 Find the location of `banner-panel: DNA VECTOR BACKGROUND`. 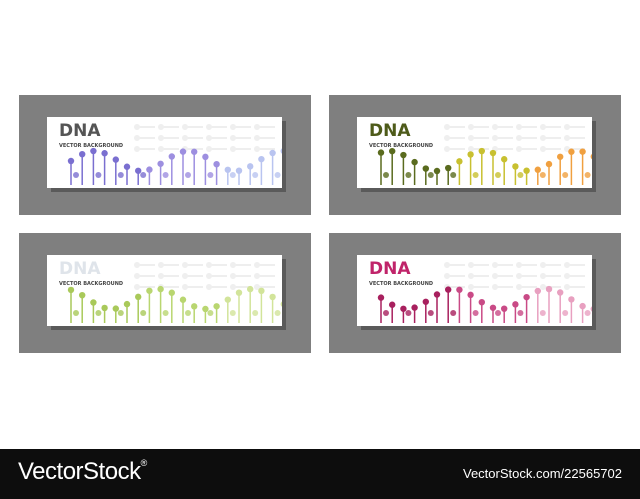

banner-panel: DNA VECTOR BACKGROUND is located at coordinates (165, 155).